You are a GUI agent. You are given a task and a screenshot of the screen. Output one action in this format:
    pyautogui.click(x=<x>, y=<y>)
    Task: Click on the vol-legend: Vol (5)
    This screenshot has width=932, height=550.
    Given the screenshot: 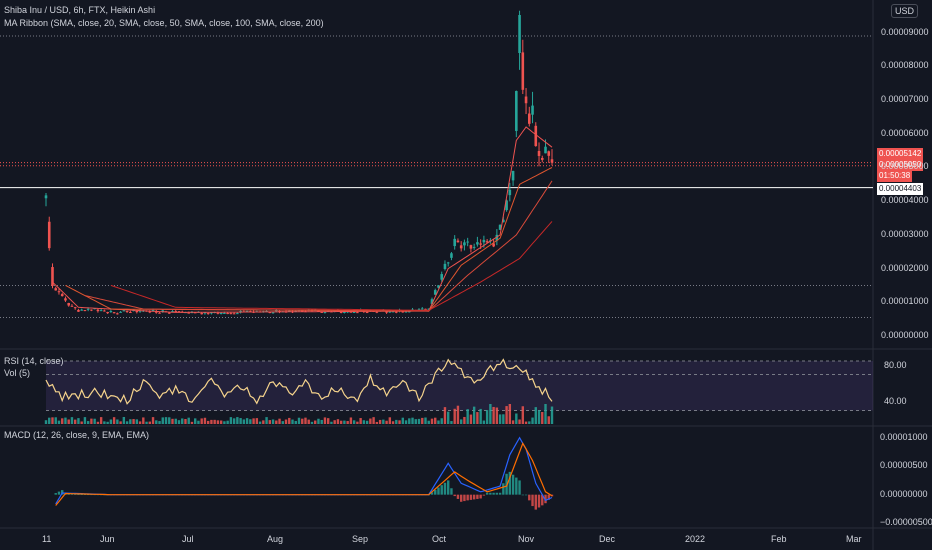 What is the action you would take?
    pyautogui.click(x=17, y=373)
    